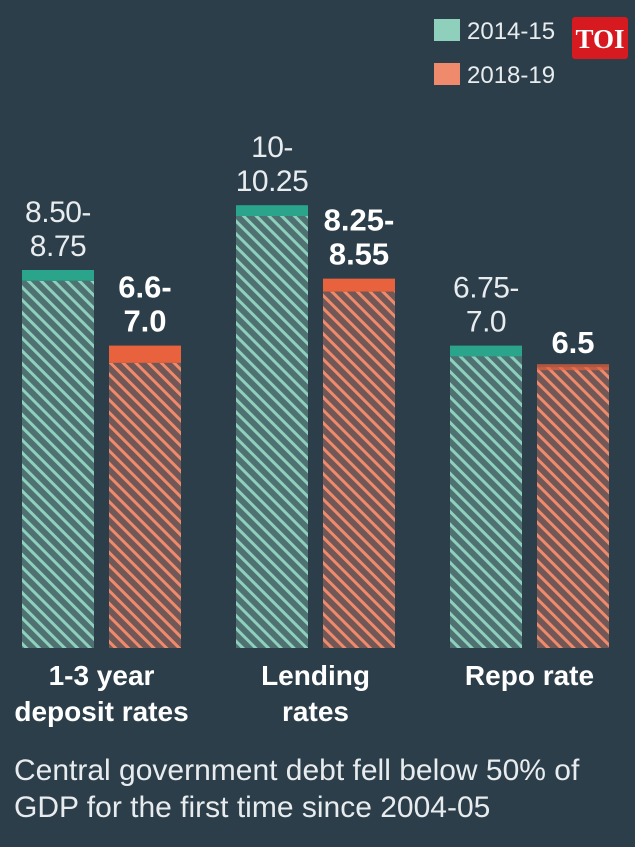  What do you see at coordinates (58, 212) in the screenshot?
I see `value-label-deposit-2014-line1: 8.50-` at bounding box center [58, 212].